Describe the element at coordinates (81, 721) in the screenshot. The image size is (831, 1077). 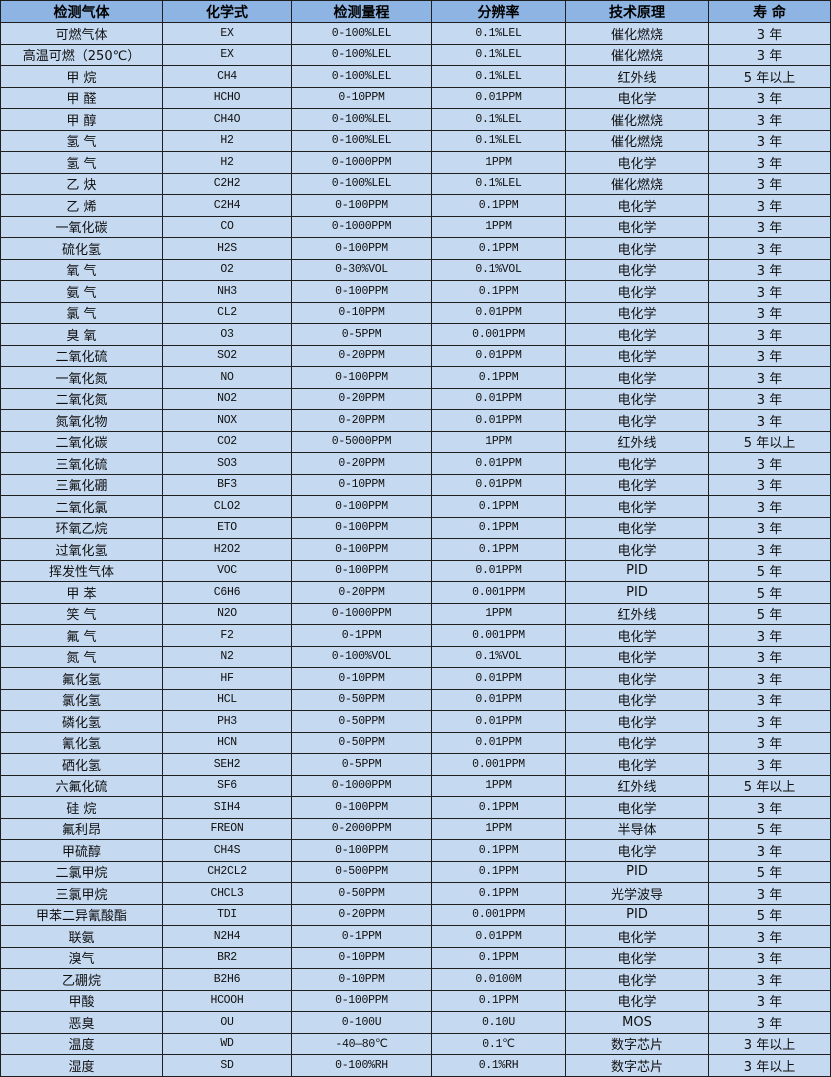
I see `cell-gas-name: 磷化氢` at that location.